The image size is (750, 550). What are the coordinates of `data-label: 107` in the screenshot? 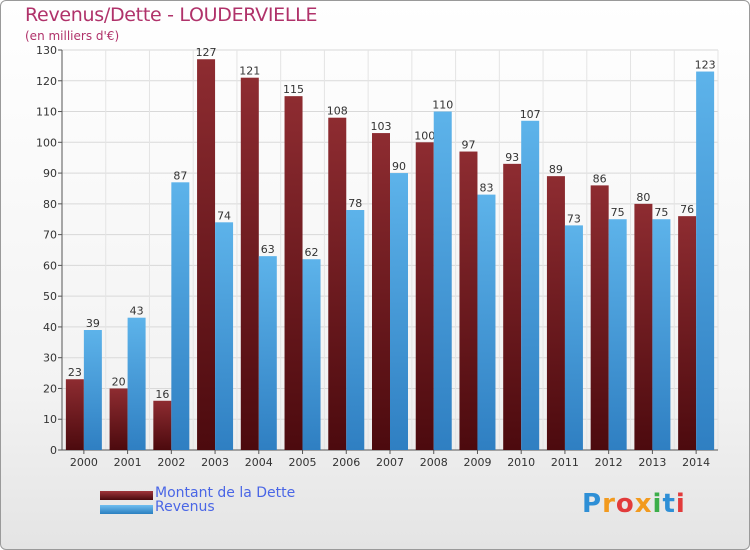 It's located at (530, 114).